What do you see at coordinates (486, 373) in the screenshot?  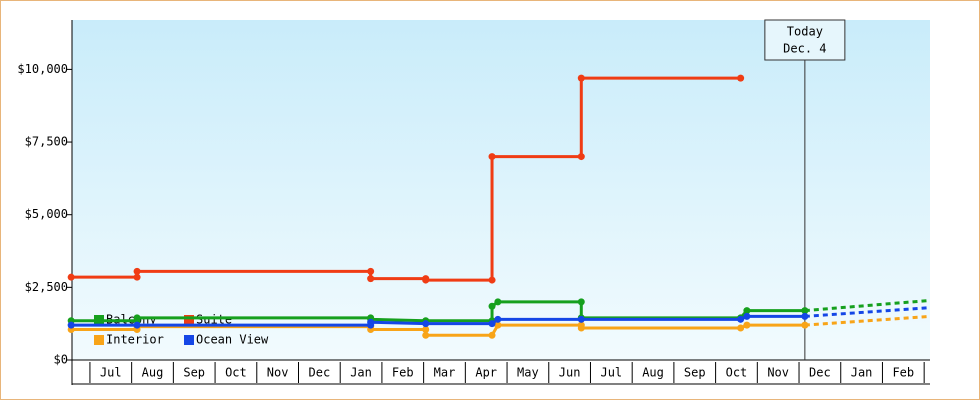 I see `x-tick-label: Apr` at bounding box center [486, 373].